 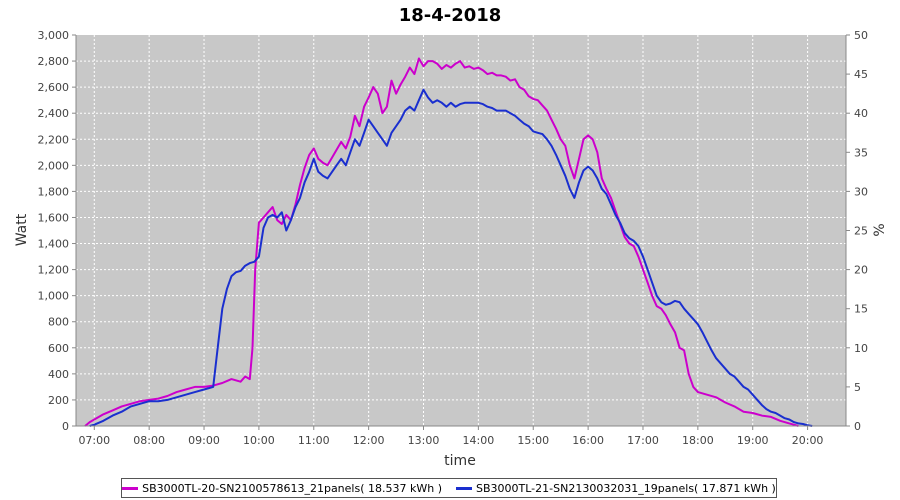 What do you see at coordinates (479, 440) in the screenshot?
I see `x-tick-label: 14:00` at bounding box center [479, 440].